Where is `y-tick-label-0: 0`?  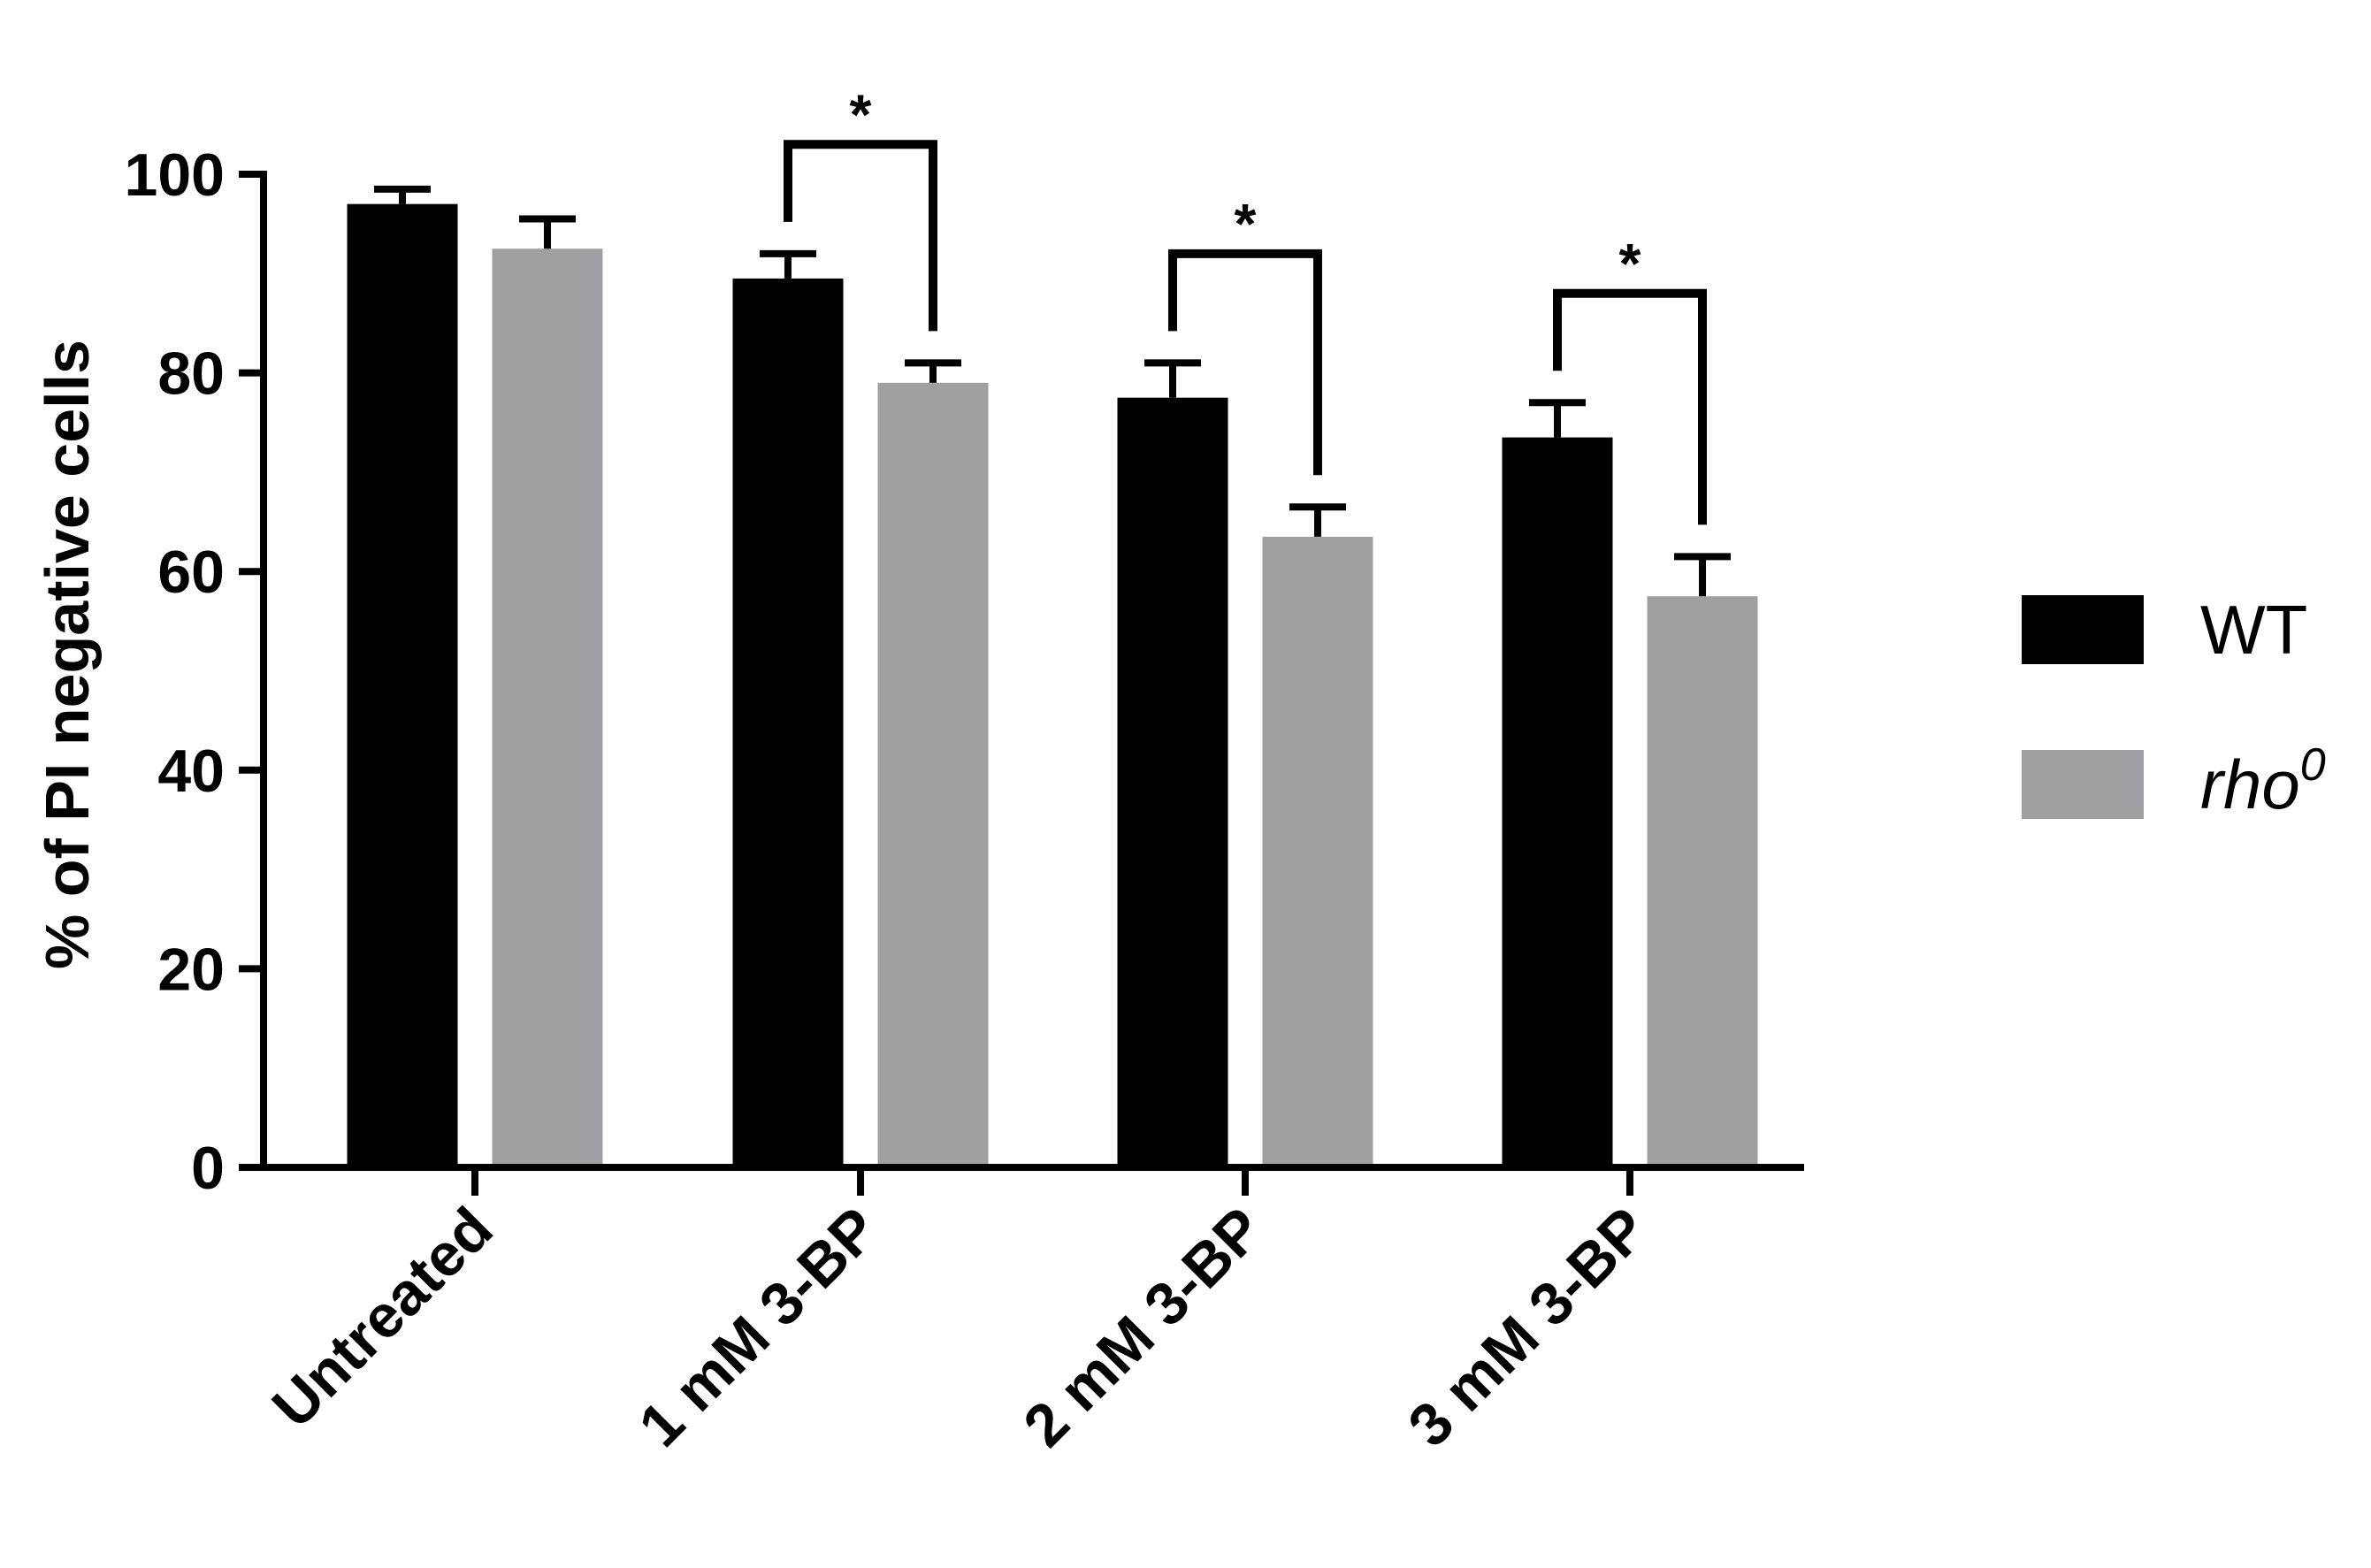 y-tick-label-0: 0 is located at coordinates (208, 1168).